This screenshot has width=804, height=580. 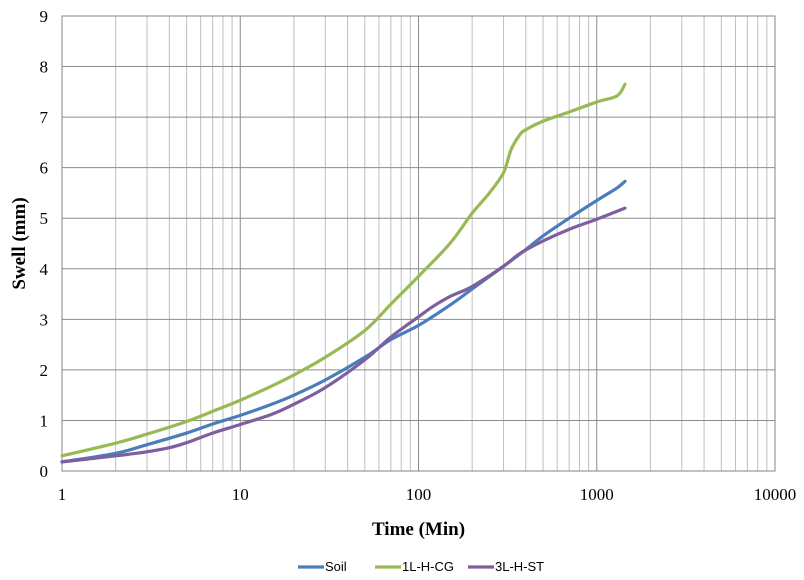 I want to click on x-tick-label: 10000, so click(x=775, y=494).